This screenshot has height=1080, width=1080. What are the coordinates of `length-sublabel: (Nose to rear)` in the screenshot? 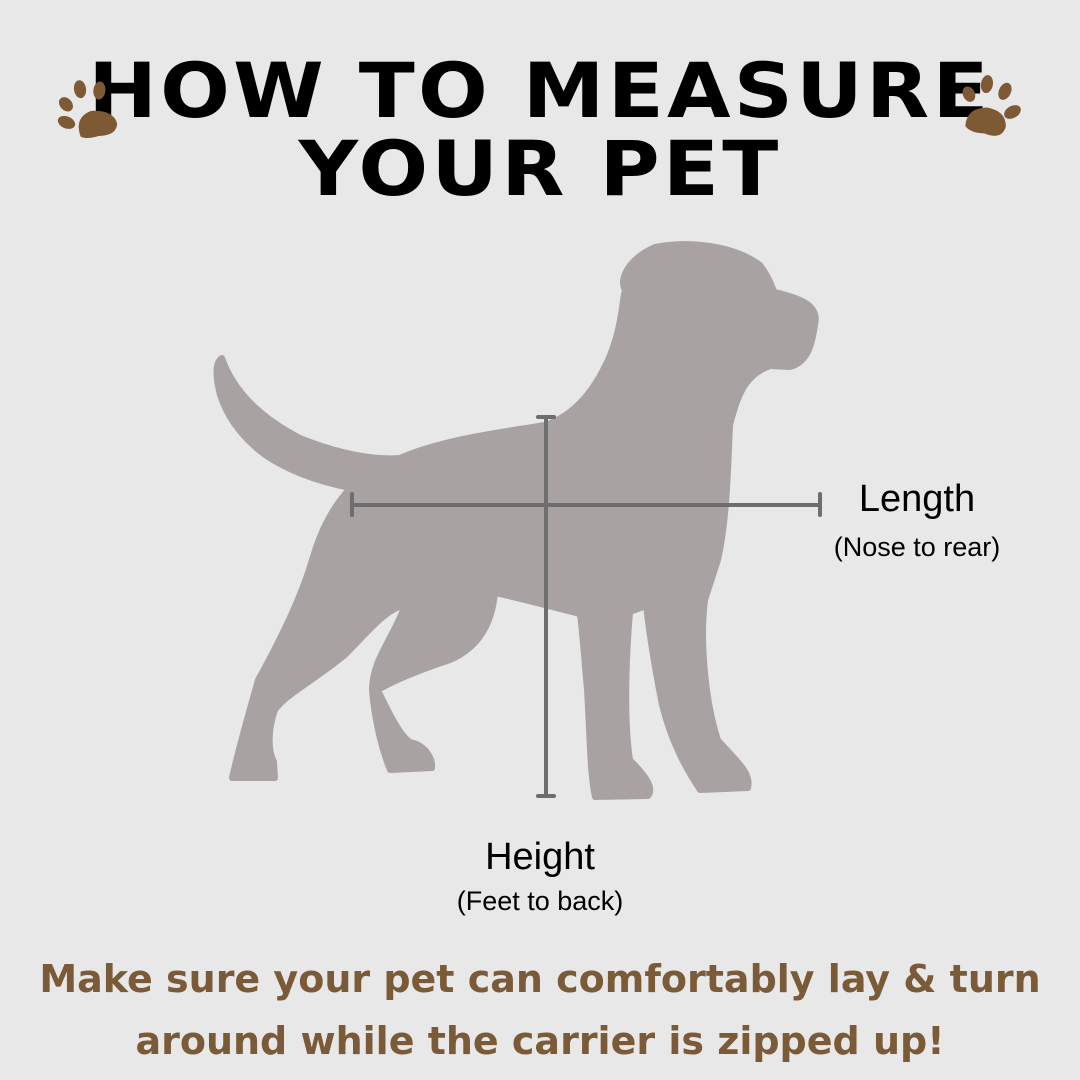 It's located at (917, 547).